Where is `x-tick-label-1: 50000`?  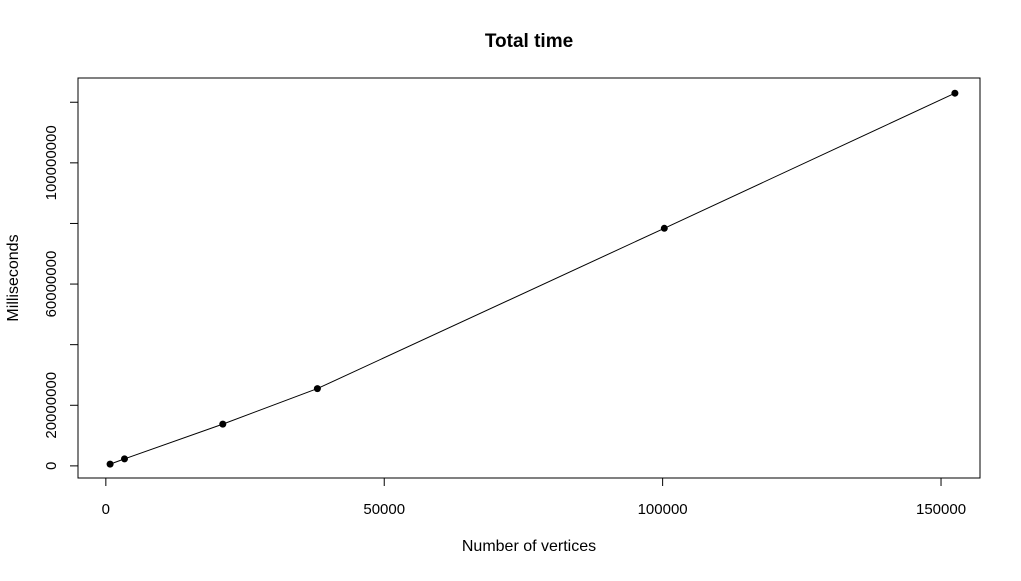
x-tick-label-1: 50000 is located at coordinates (384, 509).